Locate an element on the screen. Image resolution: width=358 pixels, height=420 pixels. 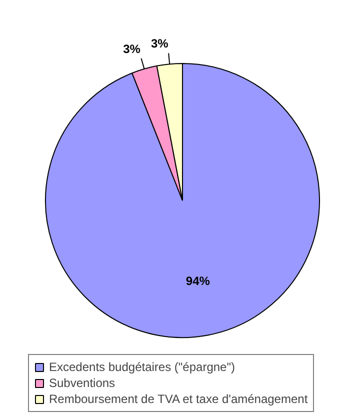
legend-label: Excedents budgétaires ("épargne") is located at coordinates (142, 367).